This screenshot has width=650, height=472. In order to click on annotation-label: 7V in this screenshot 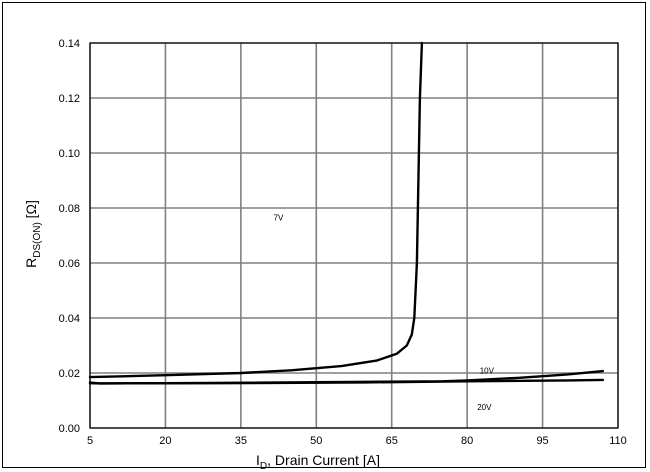, I will do `click(279, 217)`.